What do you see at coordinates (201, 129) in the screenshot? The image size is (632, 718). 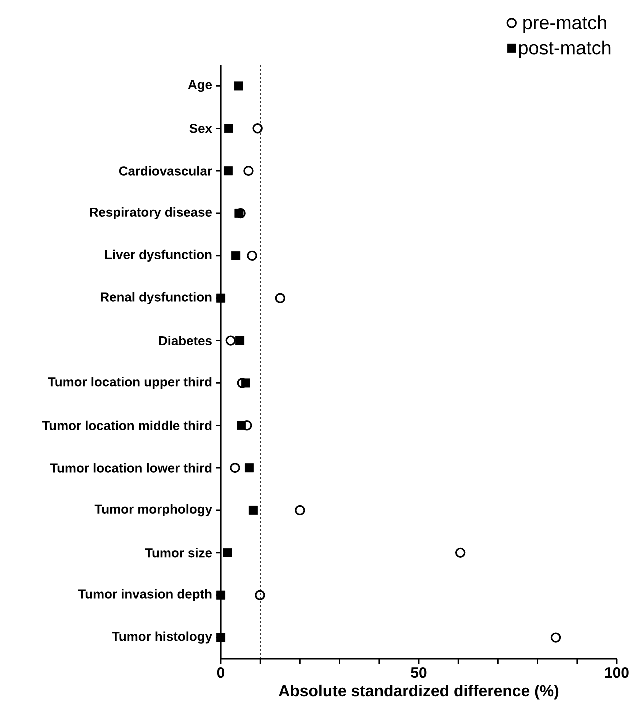 I see `y-tick-label: Sex` at bounding box center [201, 129].